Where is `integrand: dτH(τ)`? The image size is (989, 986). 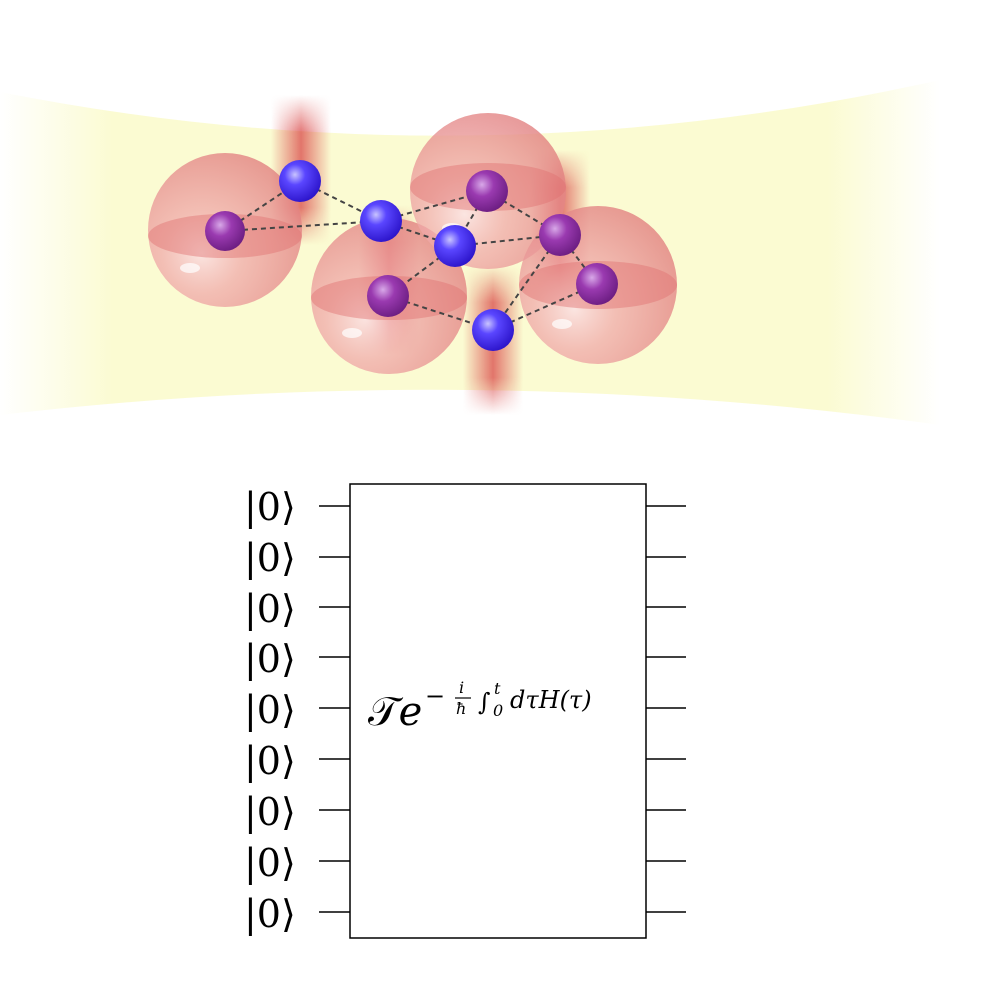 integrand: dτH(τ) is located at coordinates (551, 700).